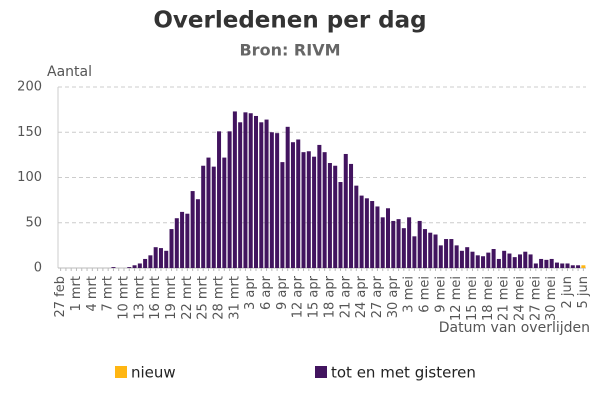  I want to click on x-tick-label: 24 apr, so click(361, 296).